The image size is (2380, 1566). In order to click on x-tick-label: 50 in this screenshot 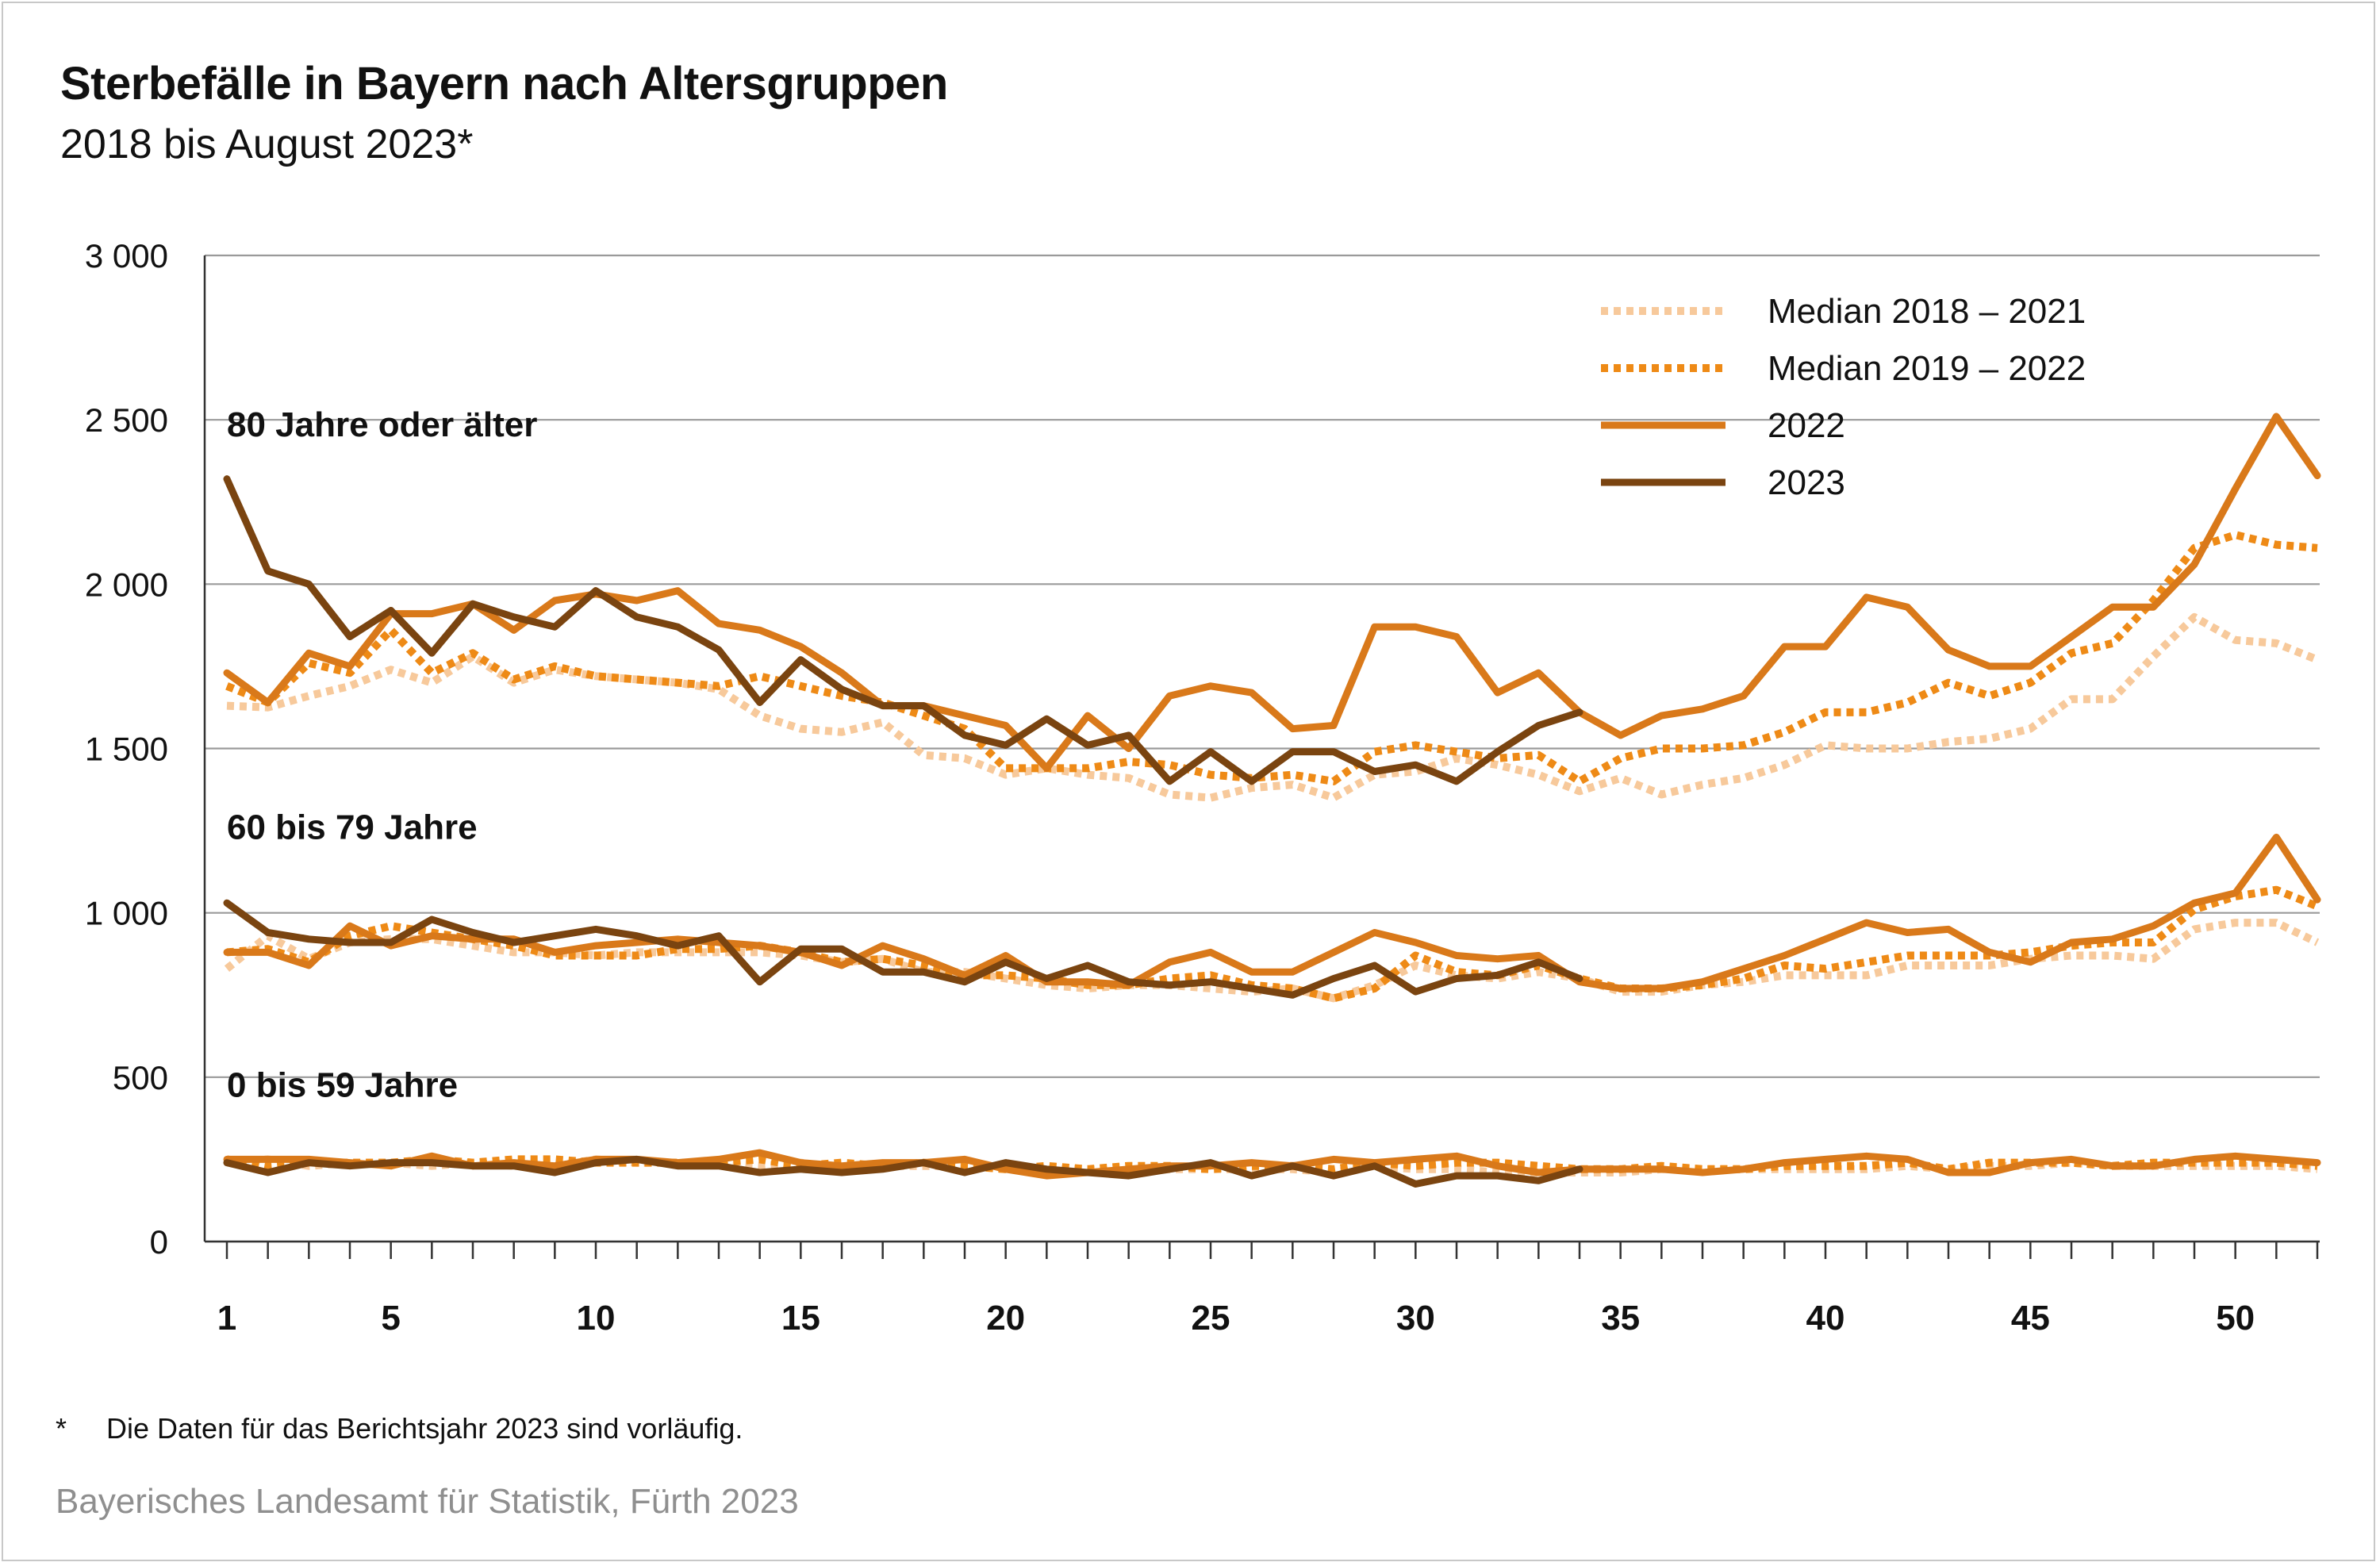, I will do `click(2235, 1318)`.